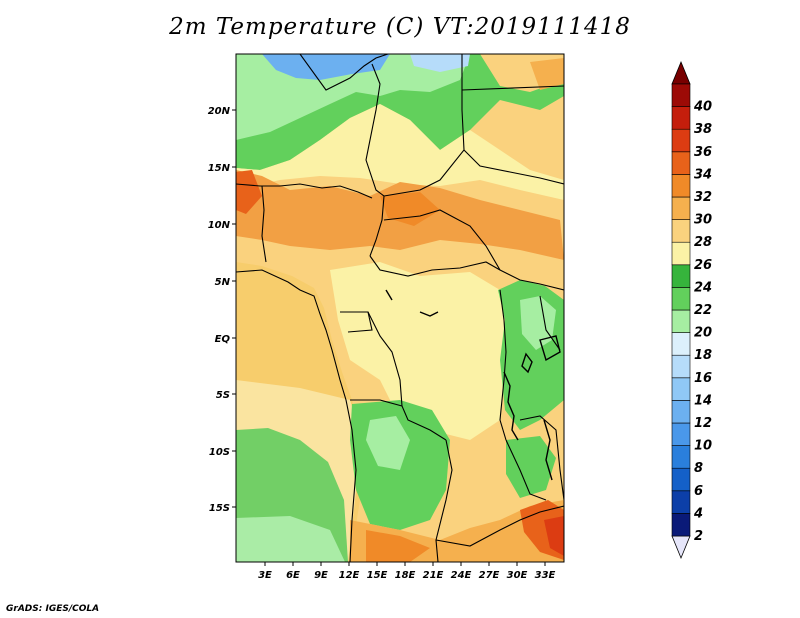  I want to click on hot-center, so click(410, 209).